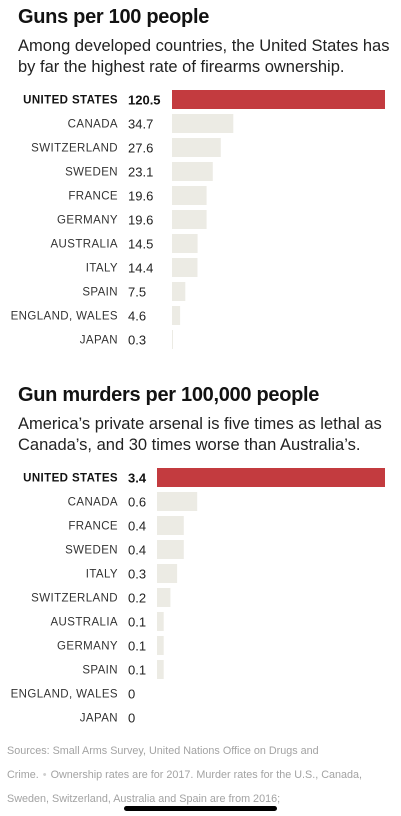  What do you see at coordinates (140, 124) in the screenshot?
I see `value-label: 34.7` at bounding box center [140, 124].